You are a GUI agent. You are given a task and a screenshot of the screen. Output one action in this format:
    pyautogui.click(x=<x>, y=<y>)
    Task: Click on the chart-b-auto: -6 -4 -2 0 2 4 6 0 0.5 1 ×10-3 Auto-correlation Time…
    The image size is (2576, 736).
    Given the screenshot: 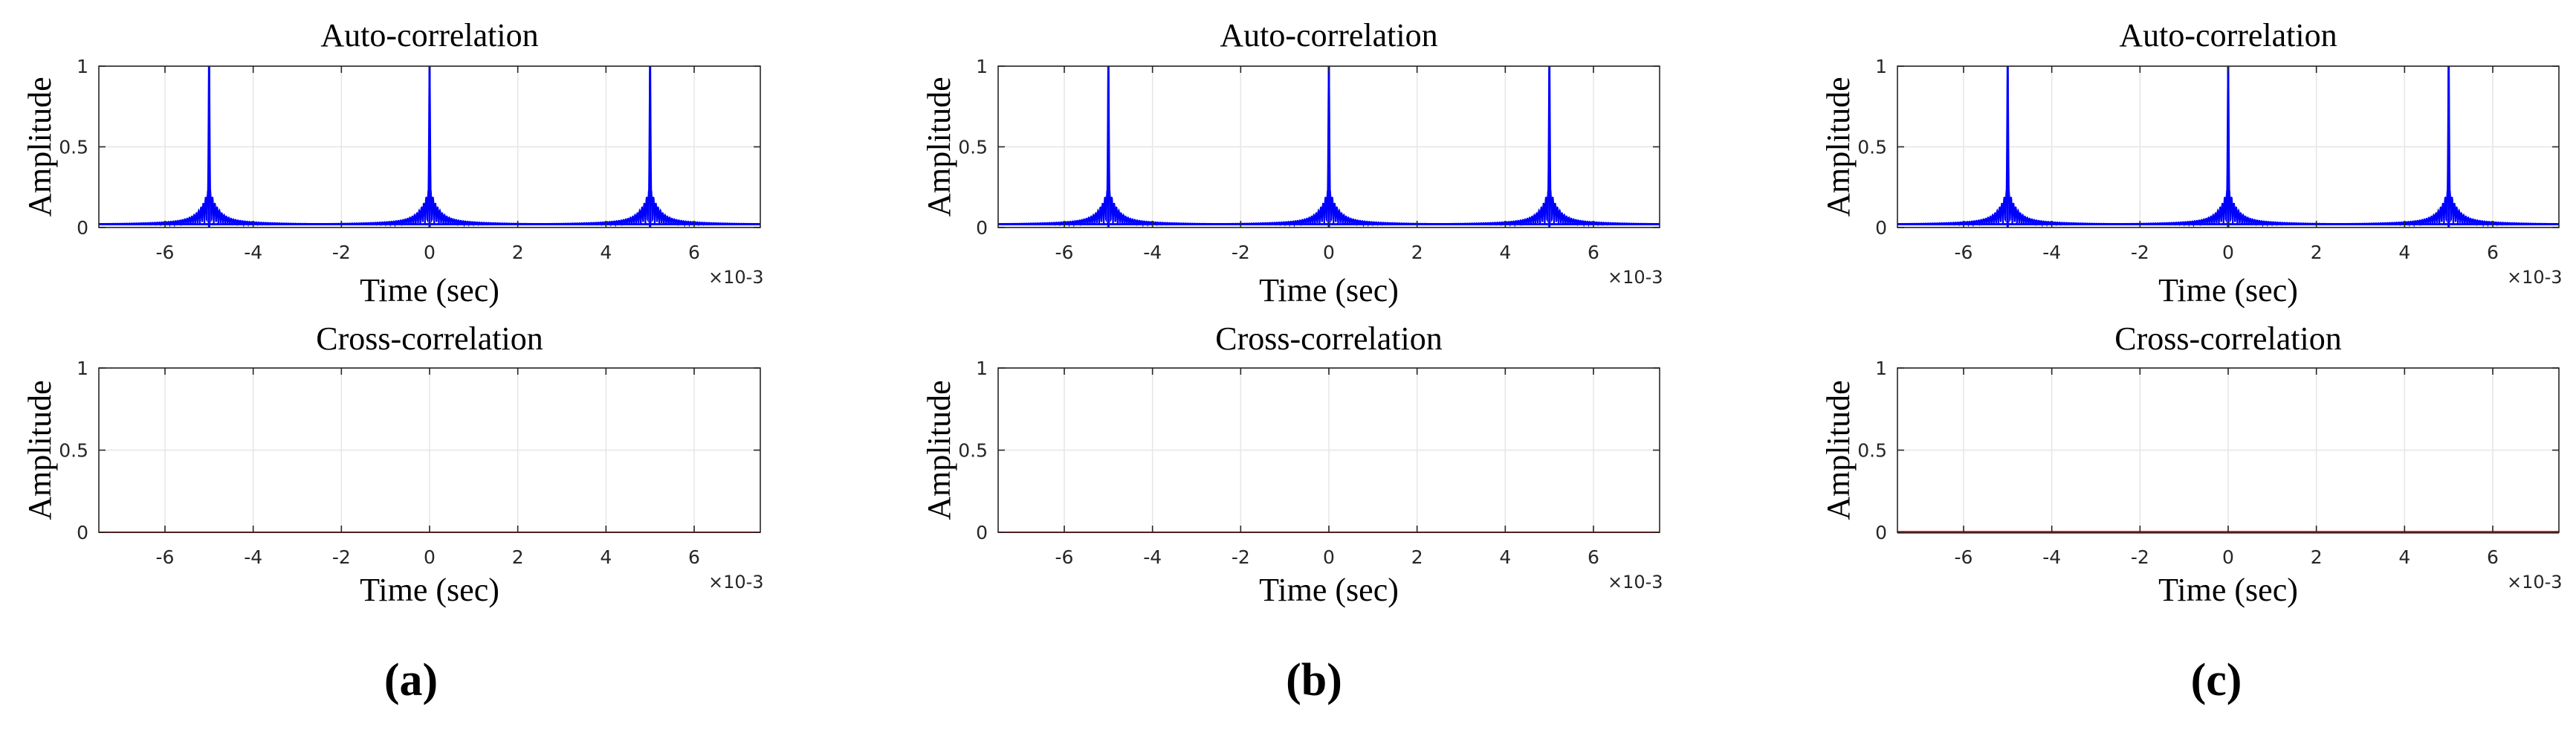 What is the action you would take?
    pyautogui.click(x=1292, y=163)
    